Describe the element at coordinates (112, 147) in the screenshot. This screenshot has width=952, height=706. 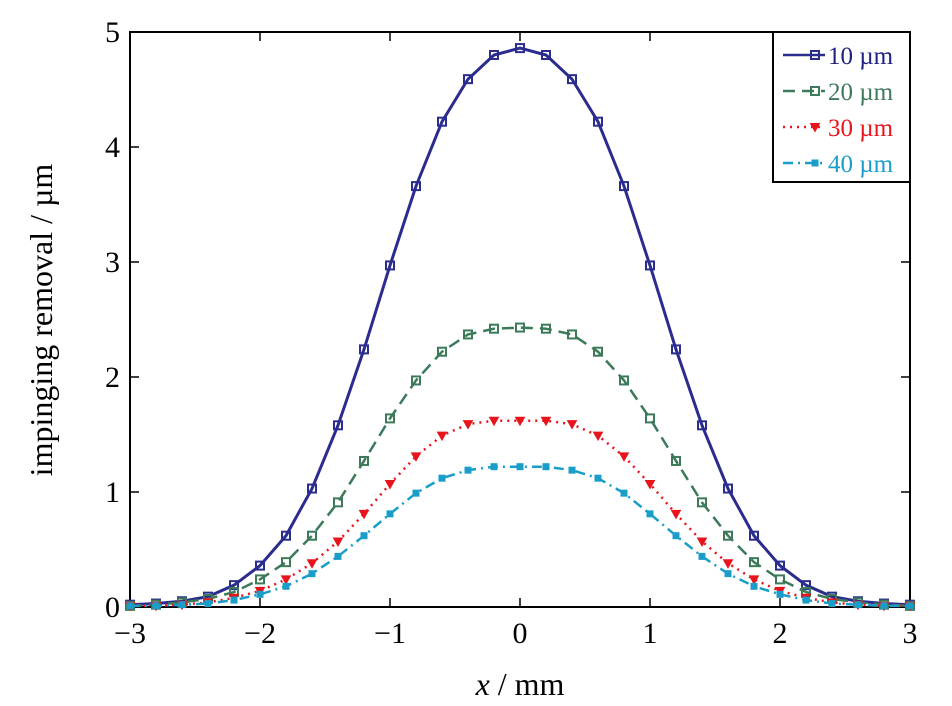
I see `y-tick-label: 4` at that location.